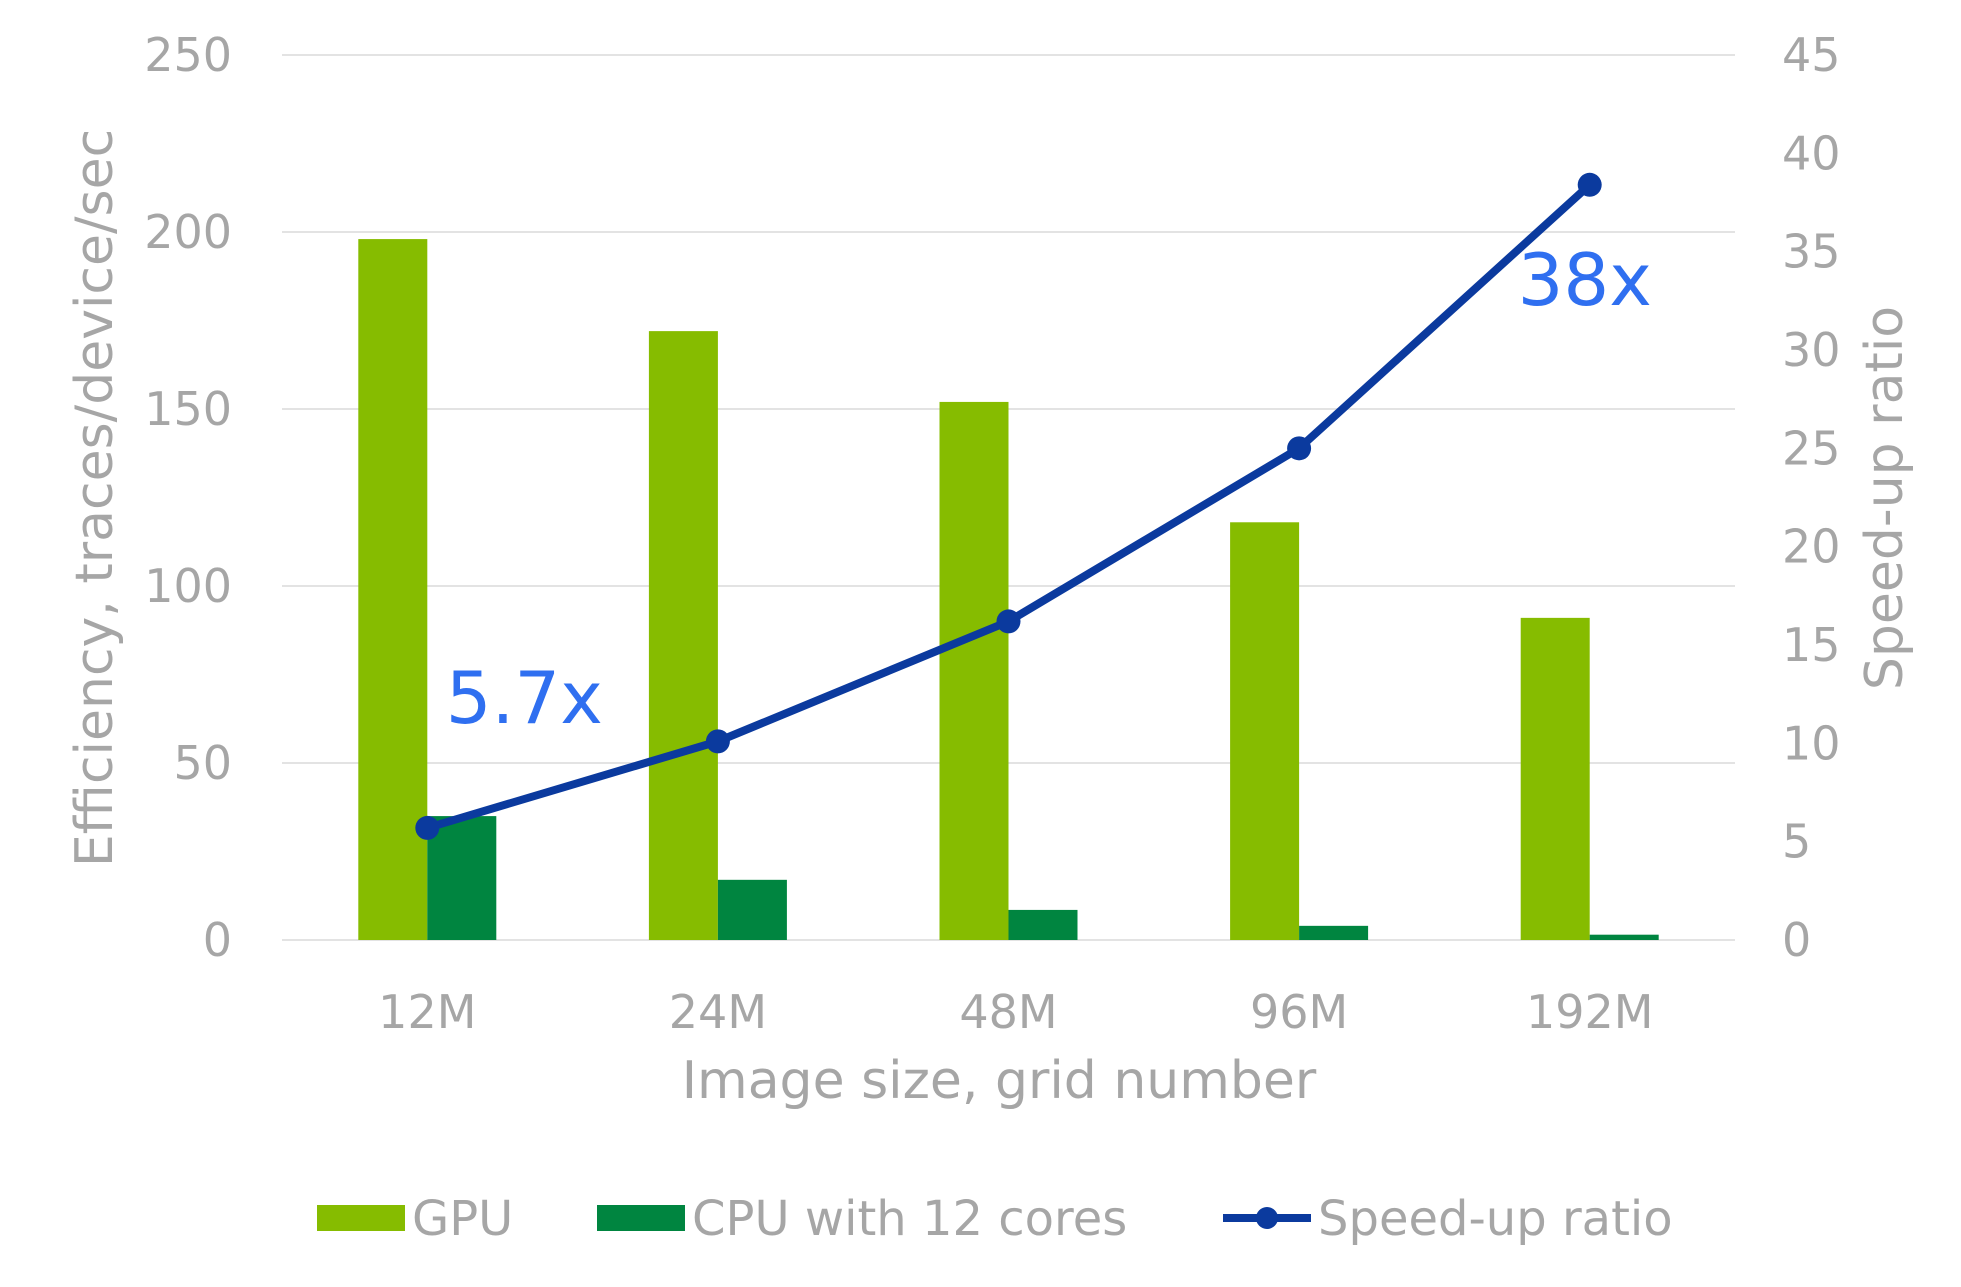 The height and width of the screenshot is (1287, 1961). Describe the element at coordinates (361, 1218) in the screenshot. I see `legend-swatch-gpu` at that location.